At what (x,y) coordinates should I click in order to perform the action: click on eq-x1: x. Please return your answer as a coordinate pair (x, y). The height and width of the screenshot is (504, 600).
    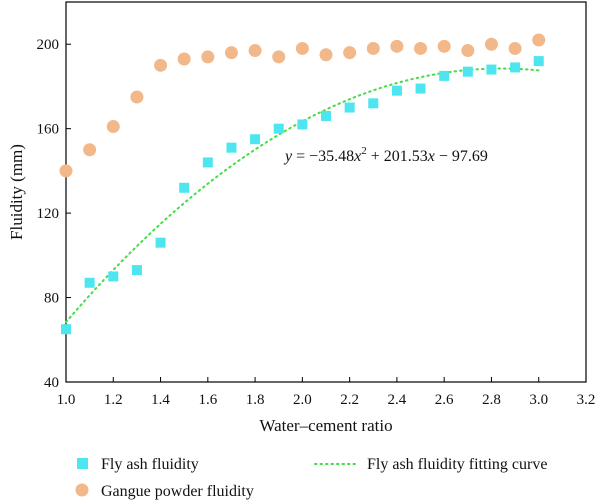
    Looking at the image, I should click on (357, 156).